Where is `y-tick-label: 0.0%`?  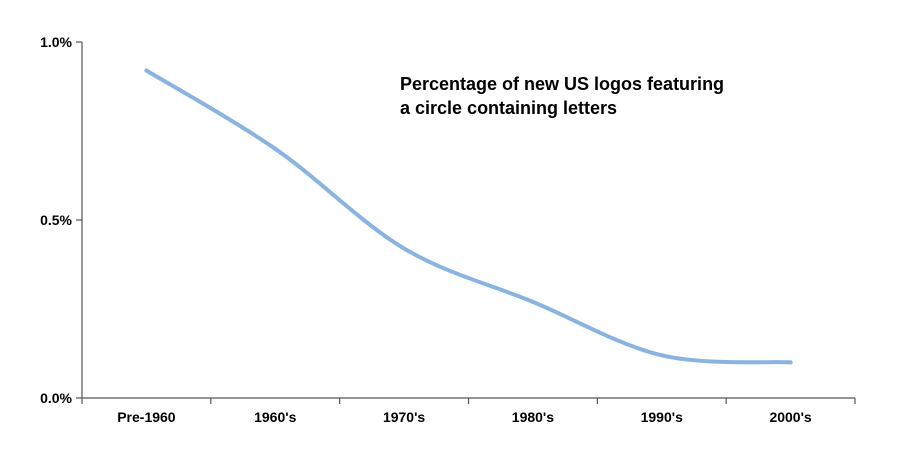
y-tick-label: 0.0% is located at coordinates (56, 398).